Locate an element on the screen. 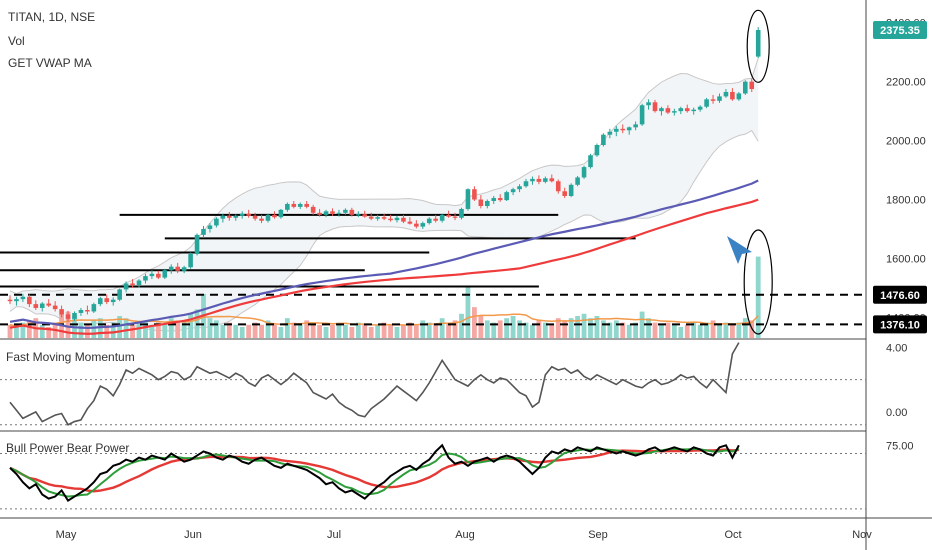 This screenshot has height=550, width=932. time-axis-label: Nov is located at coordinates (862, 535).